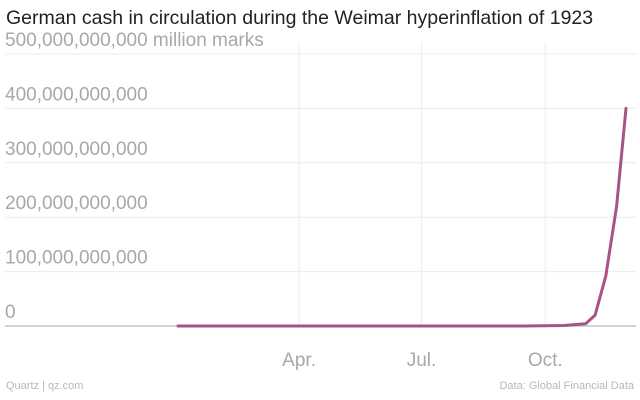 The width and height of the screenshot is (640, 400). I want to click on x-tick-labels: Apr. Jul. Oct., so click(422, 360).